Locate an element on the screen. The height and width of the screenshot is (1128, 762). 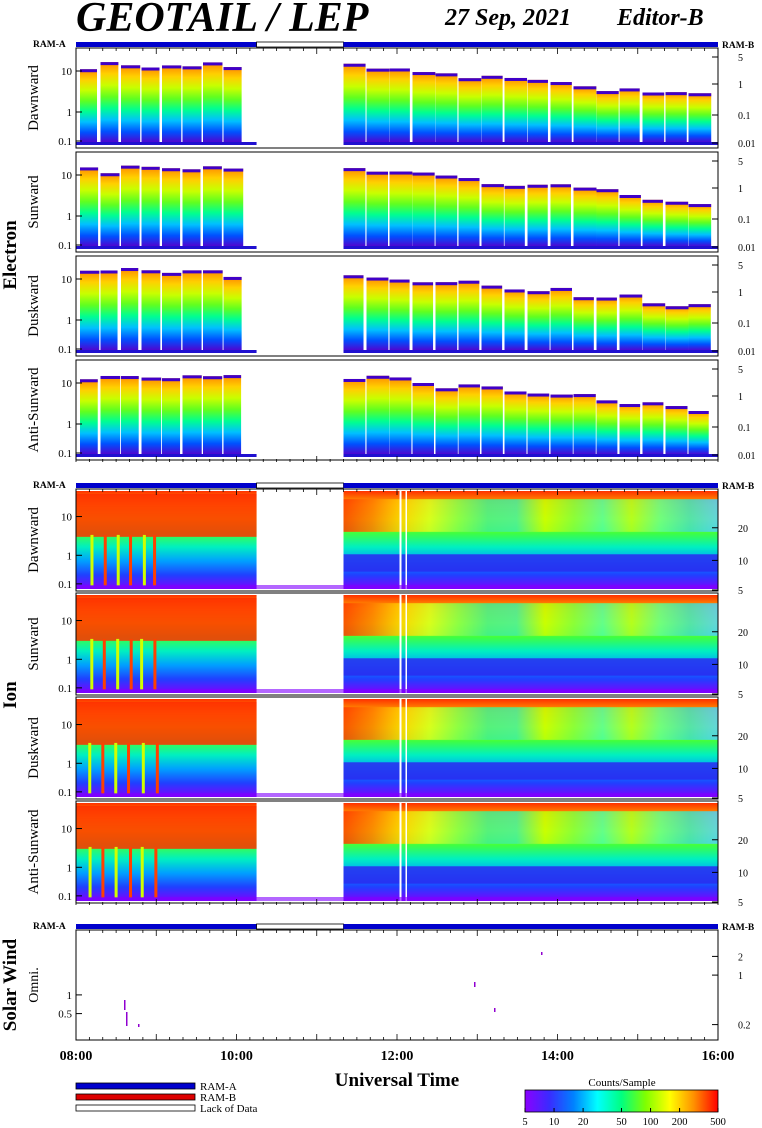
panel-frame is located at coordinates (397, 306).